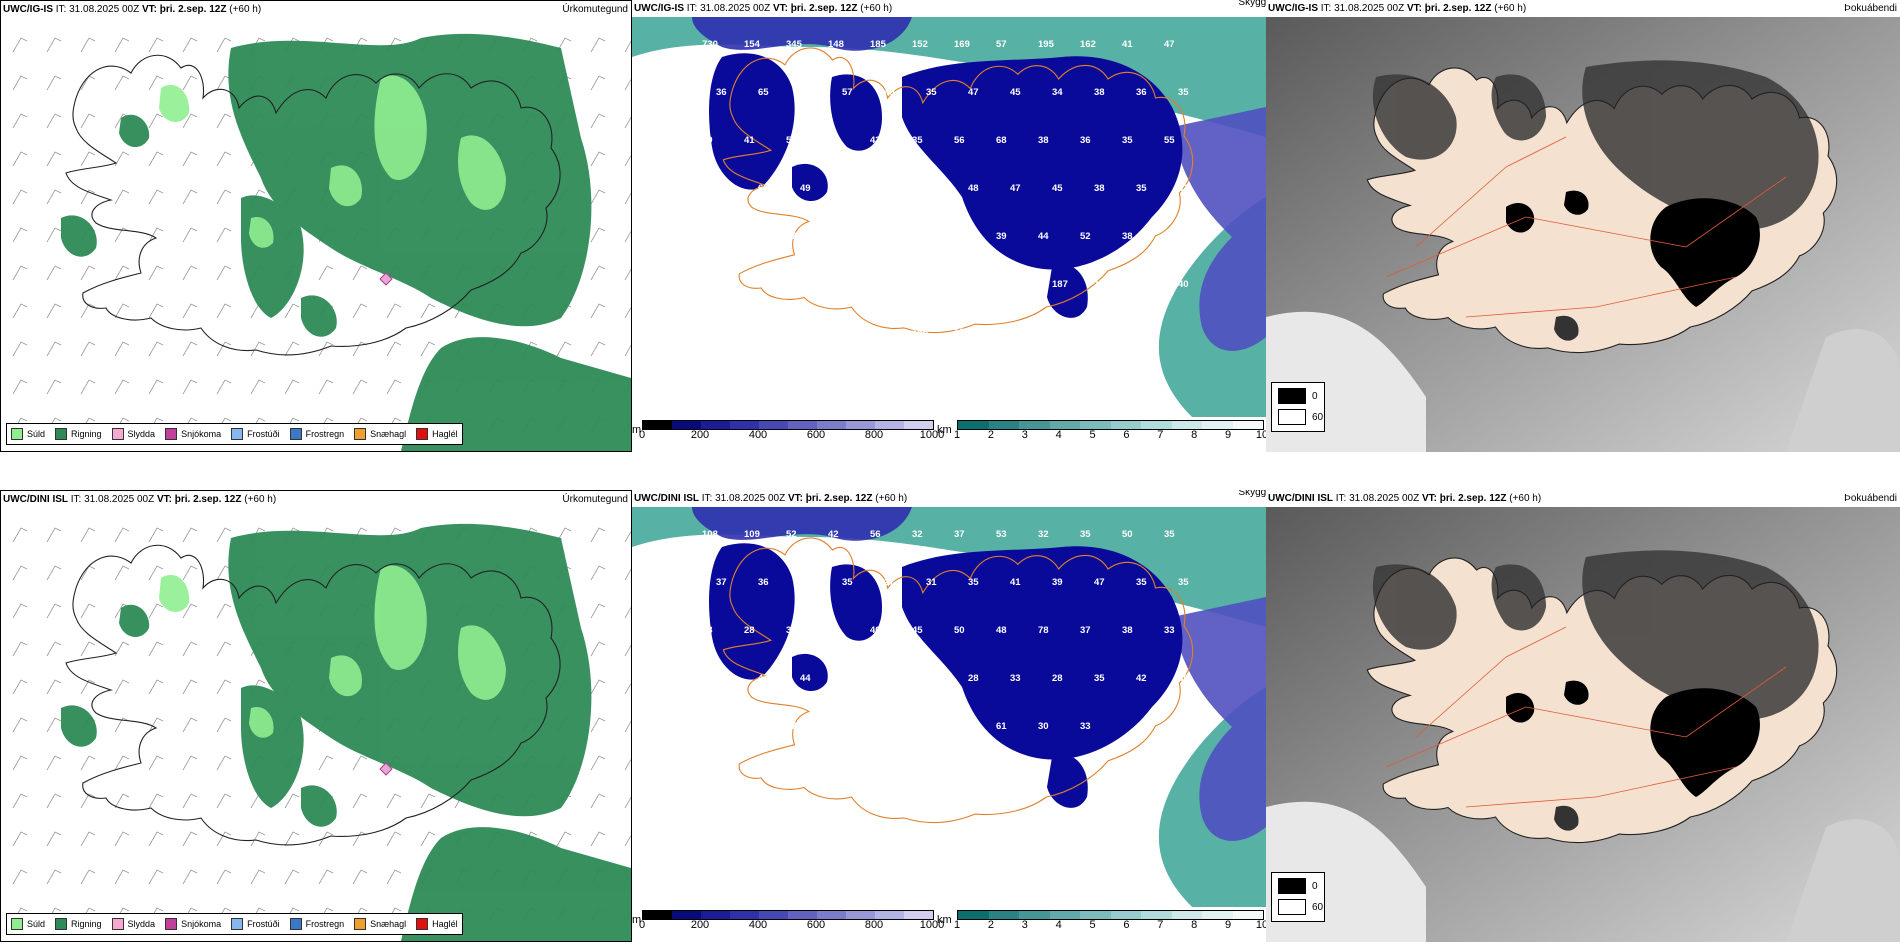 The image size is (1900, 950). Describe the element at coordinates (932, 435) in the screenshot. I see `colorbar-tick: 1000` at that location.